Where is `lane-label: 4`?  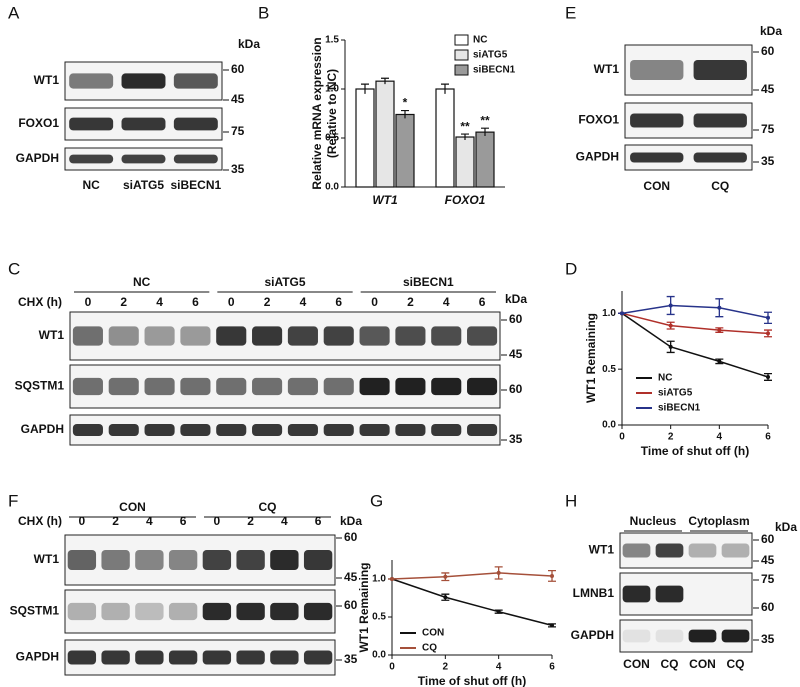
lane-label: 4 is located at coordinates (149, 521).